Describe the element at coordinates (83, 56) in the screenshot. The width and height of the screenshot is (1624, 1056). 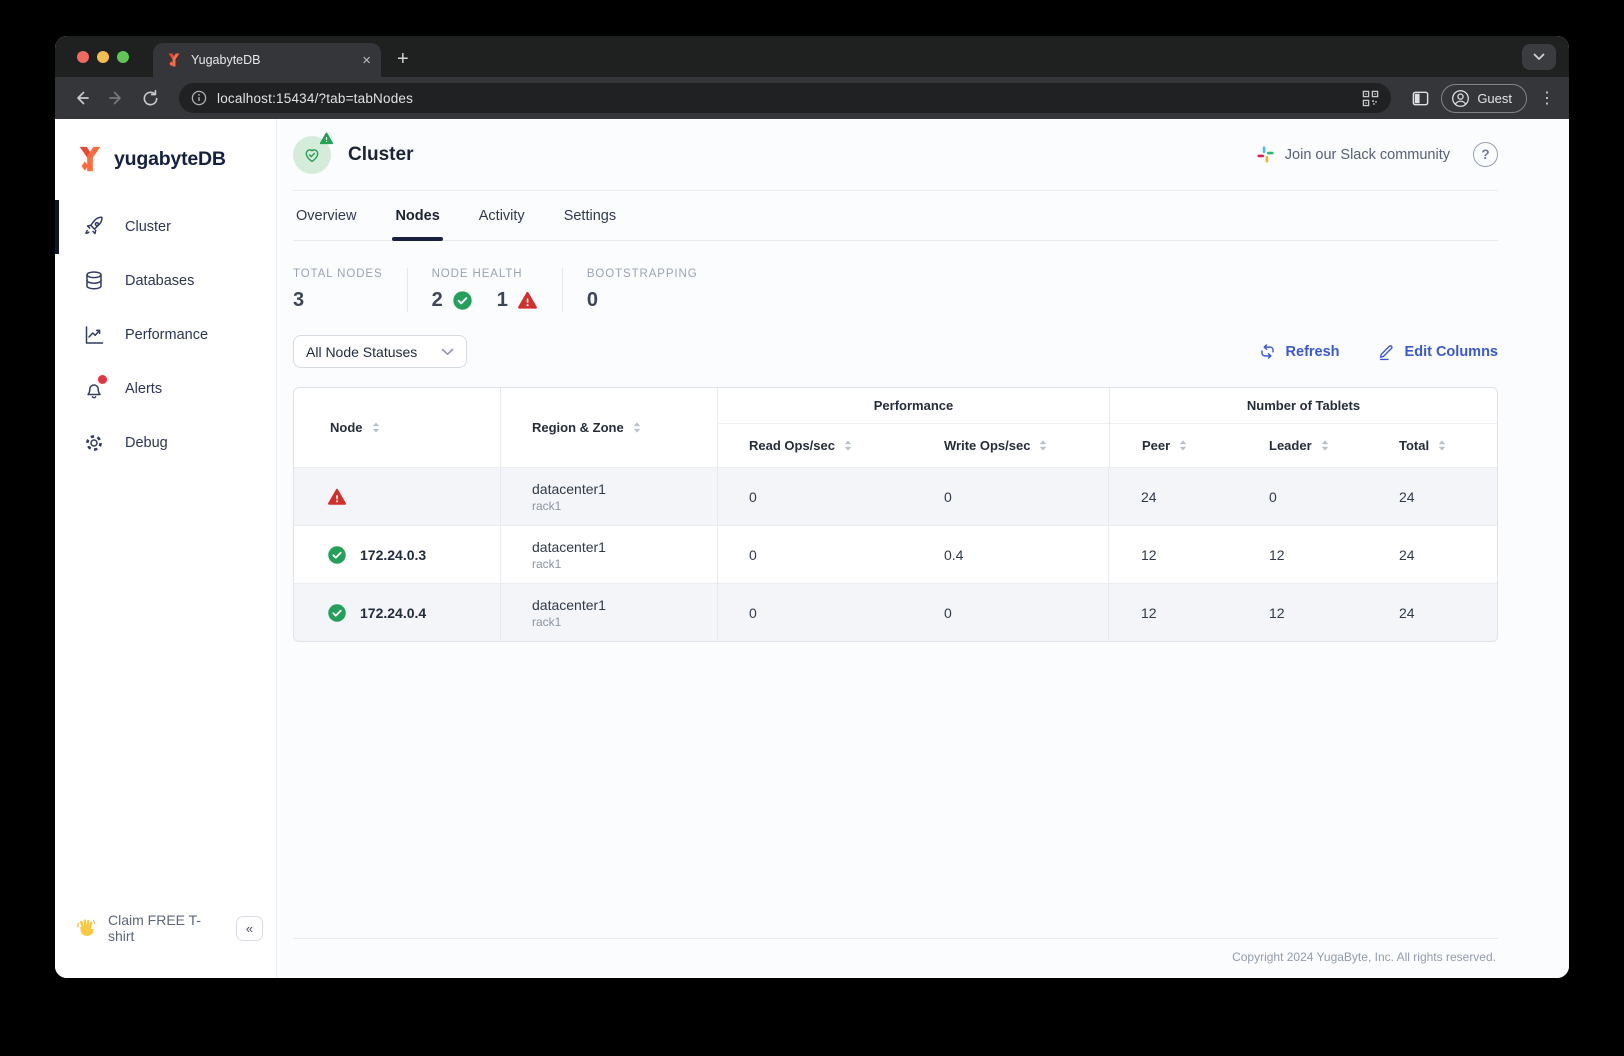
I see `close-window-button` at that location.